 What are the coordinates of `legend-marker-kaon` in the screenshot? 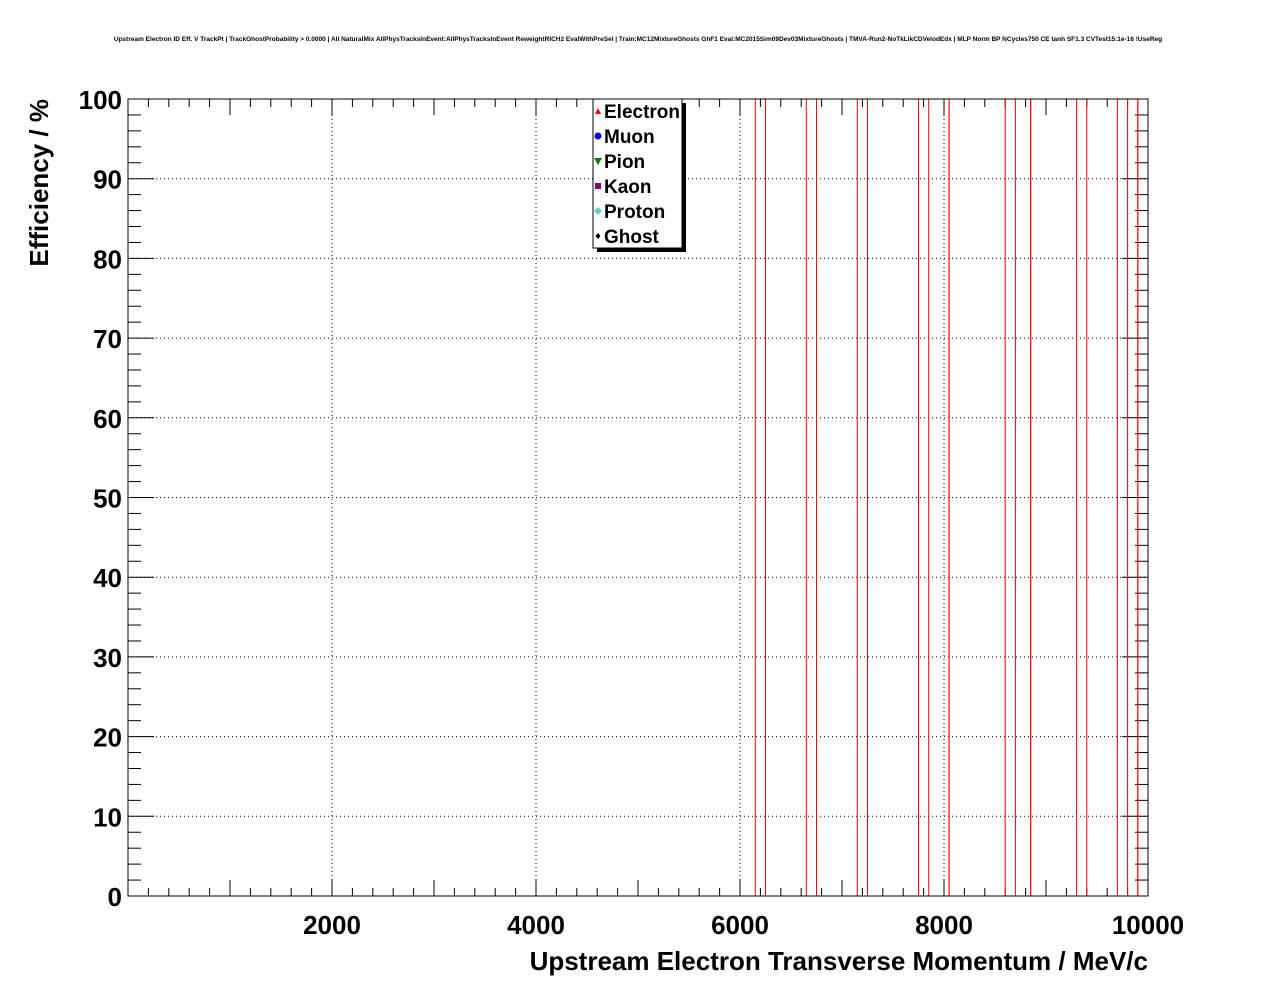 It's located at (598, 186).